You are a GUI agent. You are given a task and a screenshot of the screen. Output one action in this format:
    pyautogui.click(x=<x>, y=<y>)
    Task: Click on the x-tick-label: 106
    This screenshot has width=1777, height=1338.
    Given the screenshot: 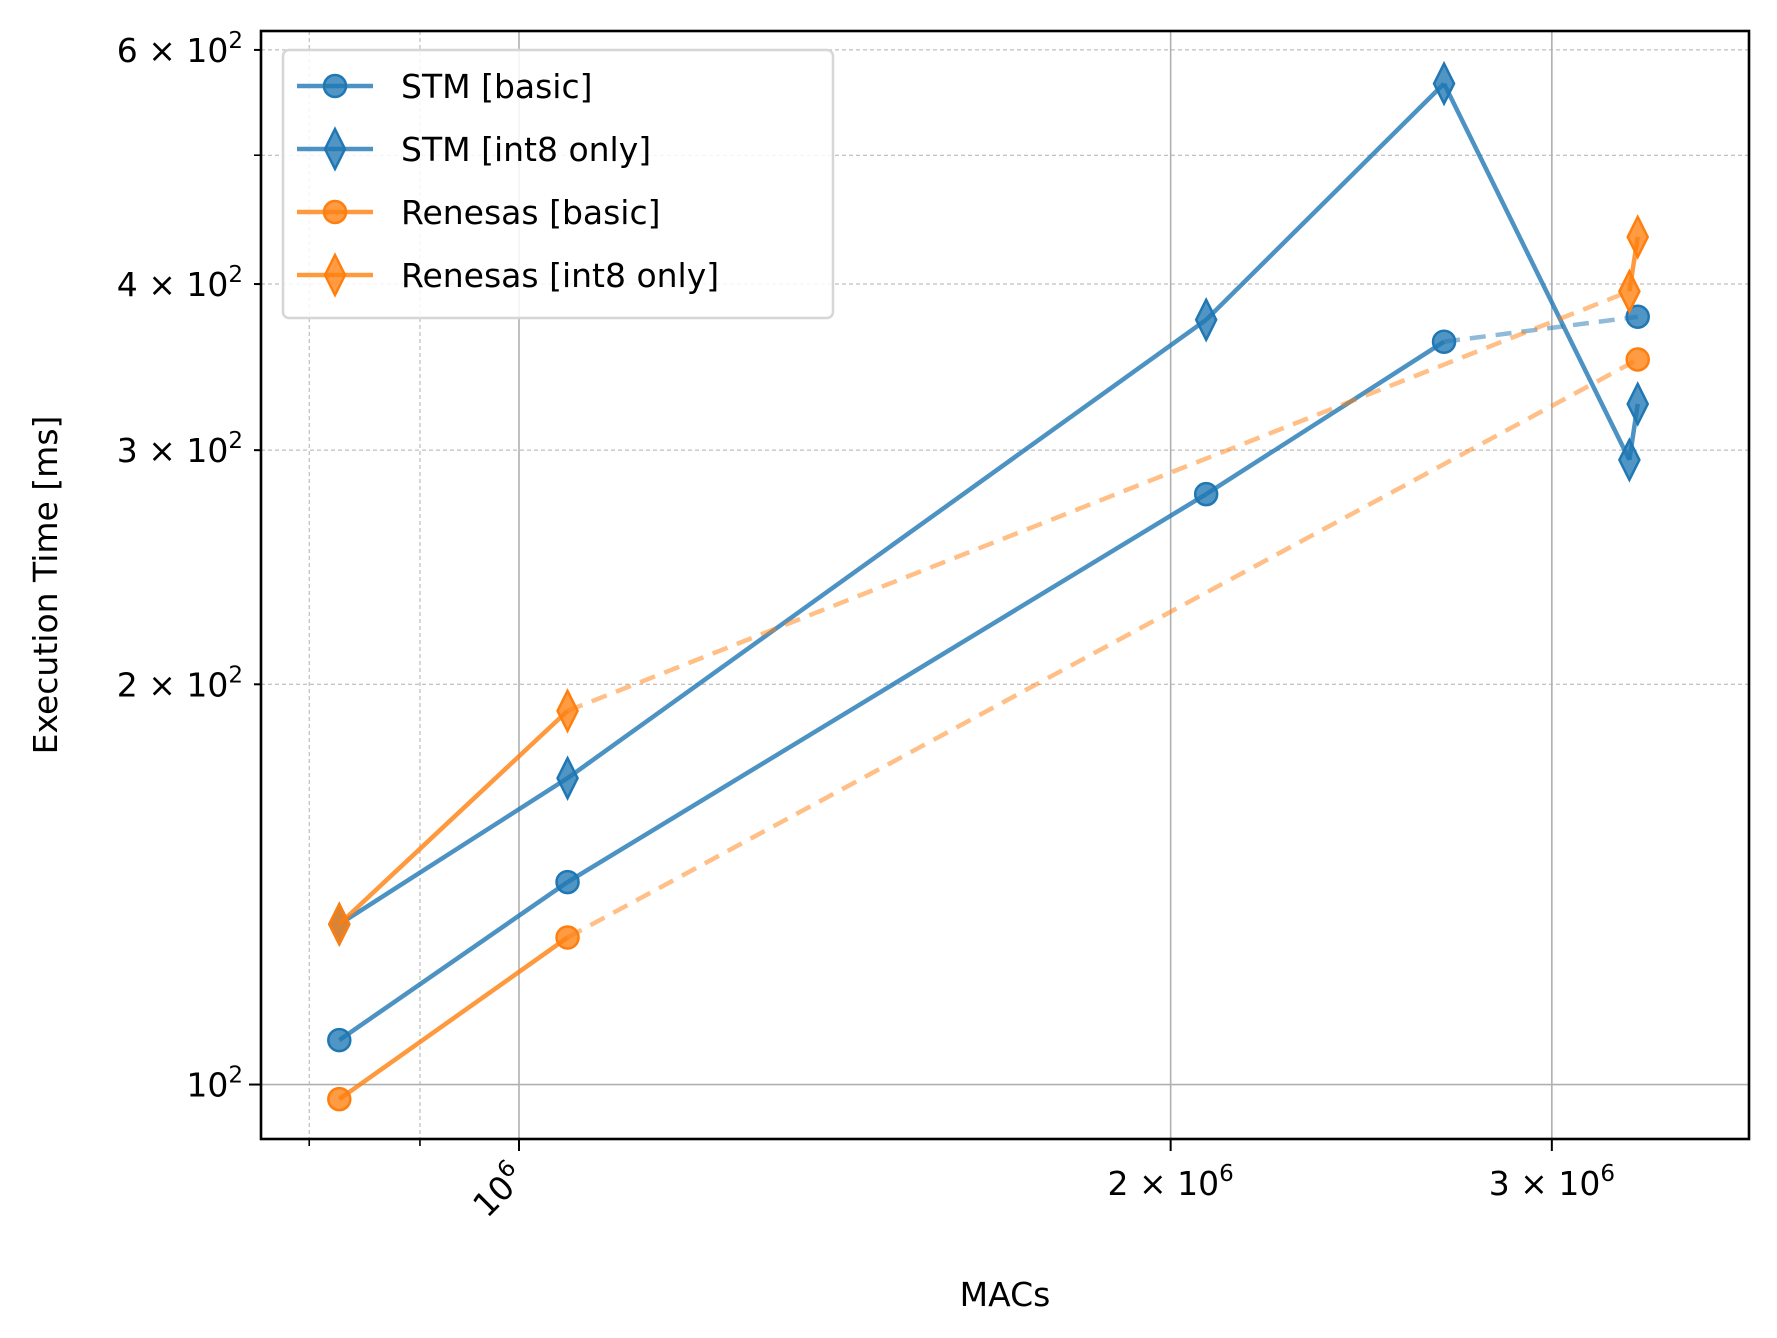 What is the action you would take?
    pyautogui.click(x=498, y=1190)
    